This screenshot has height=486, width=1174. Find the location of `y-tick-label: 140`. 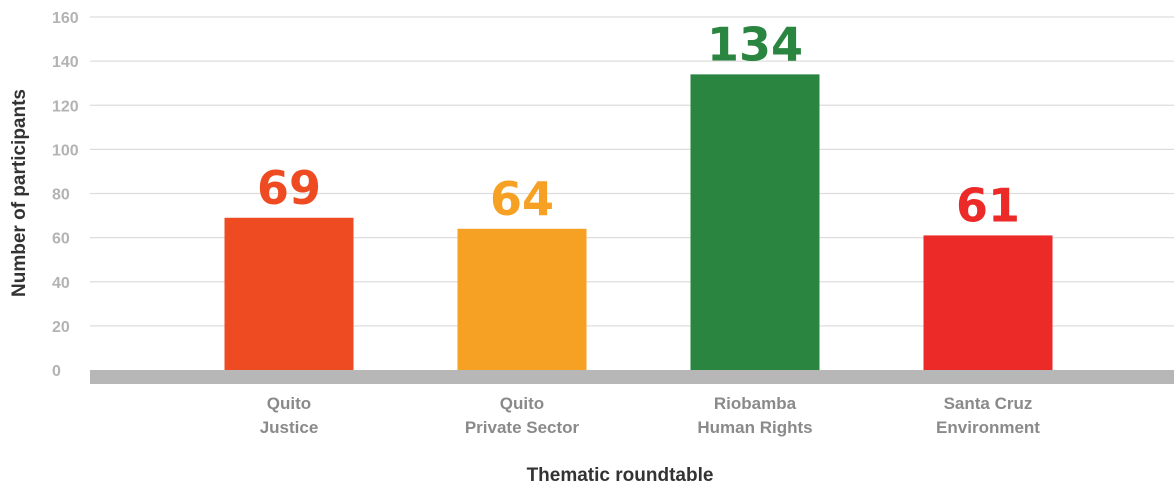

y-tick-label: 140 is located at coordinates (65, 62).